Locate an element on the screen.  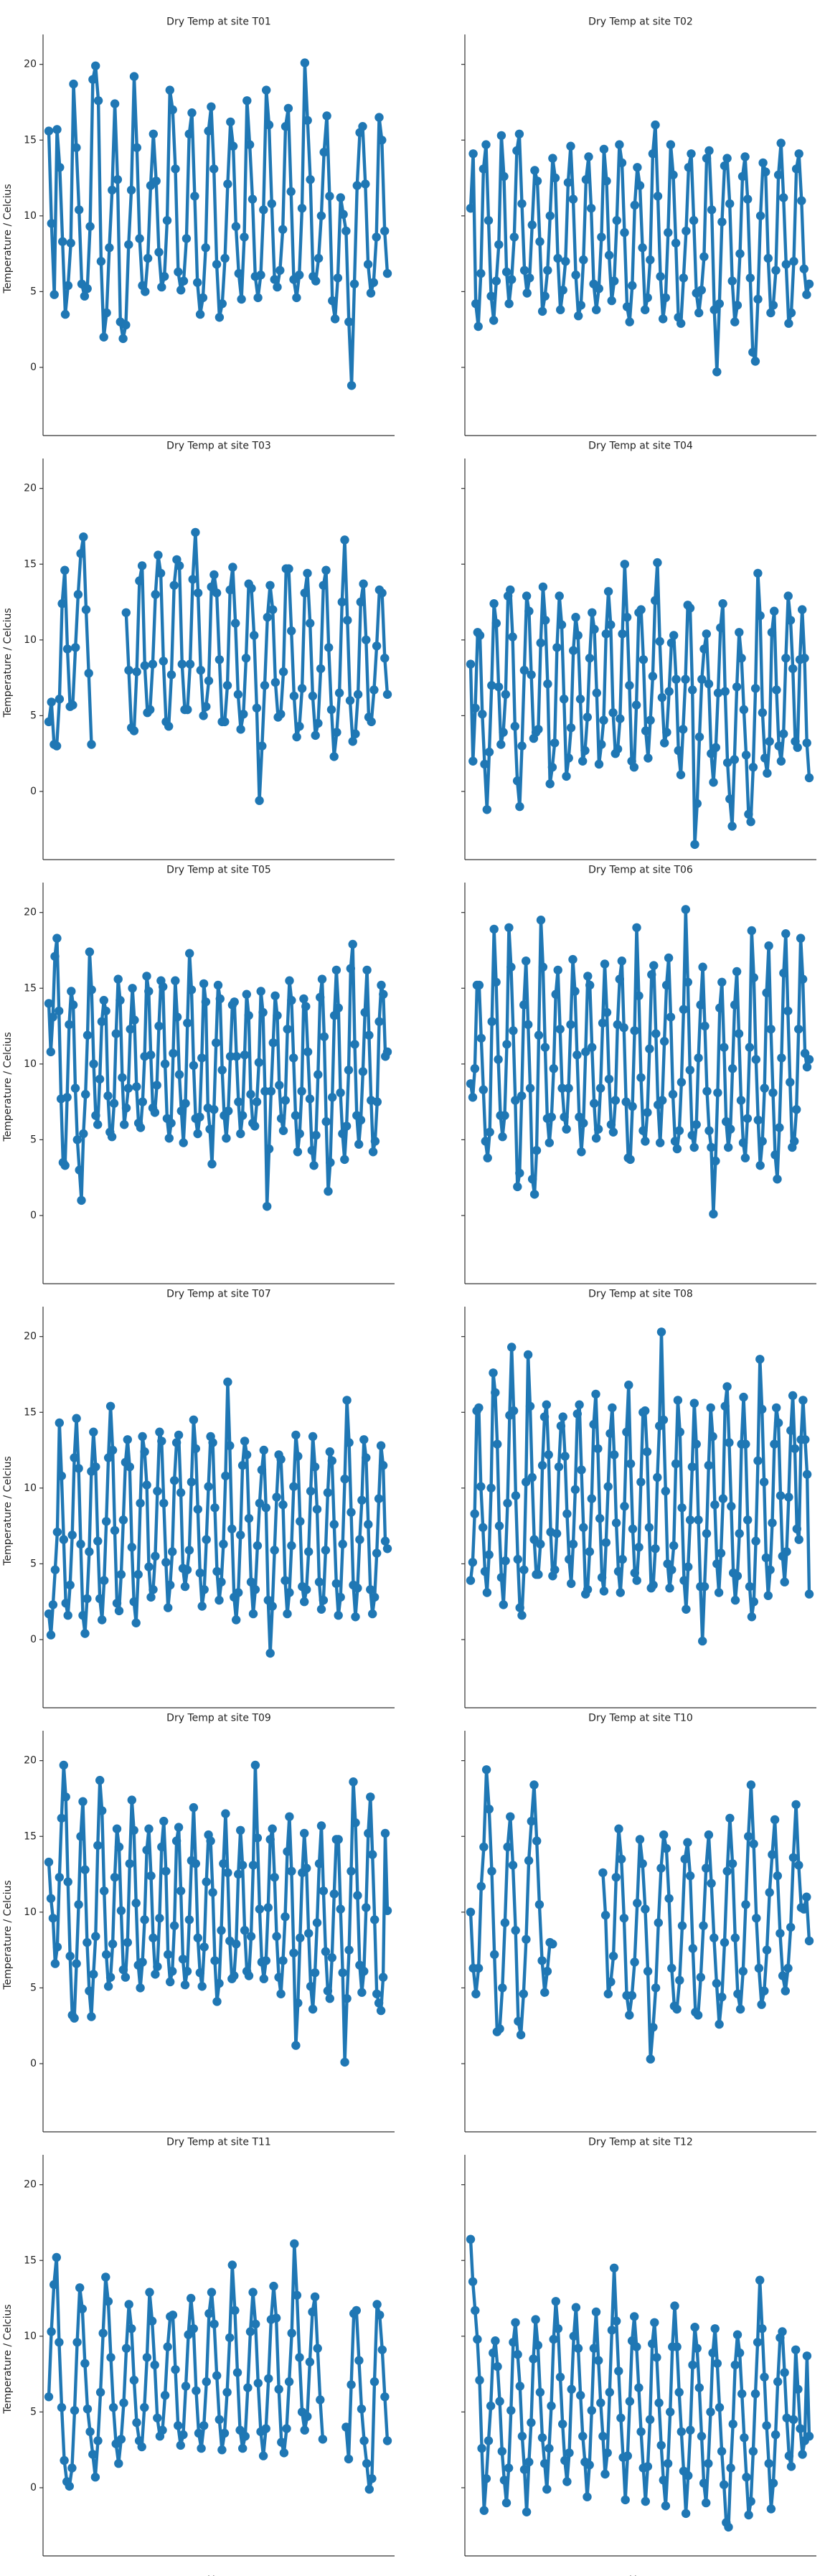
y-tick-label: 15 is located at coordinates (30, 1412).